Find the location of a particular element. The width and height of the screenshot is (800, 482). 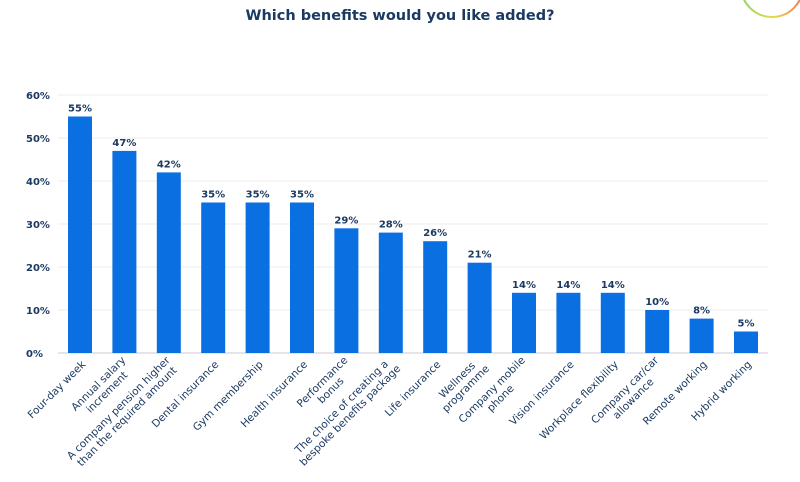

data-label: 21% is located at coordinates (480, 255).